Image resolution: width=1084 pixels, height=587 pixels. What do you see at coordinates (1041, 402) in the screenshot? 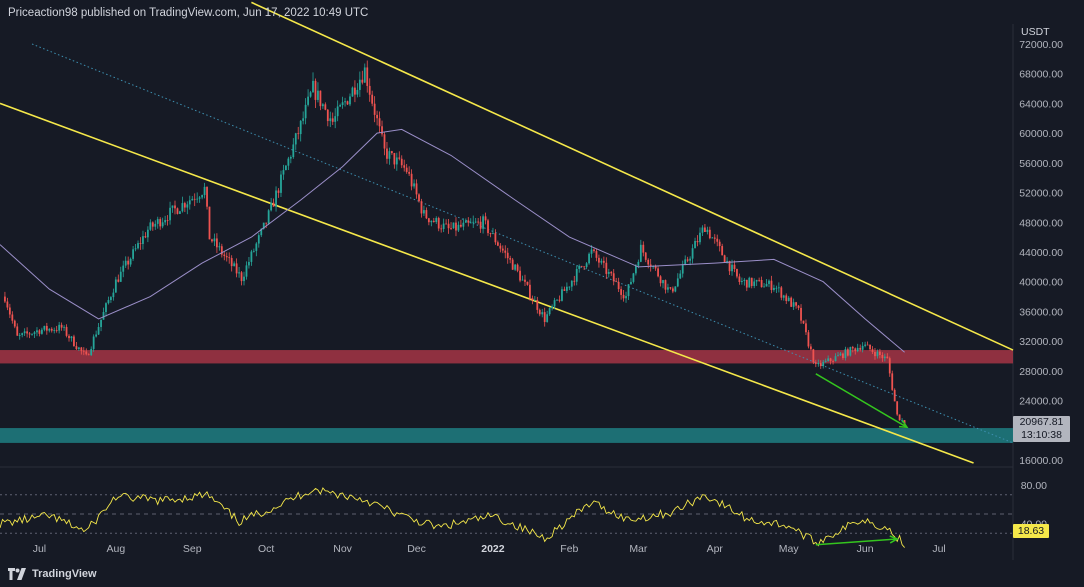
I see `price-tick-label: 24000.00` at bounding box center [1041, 402].